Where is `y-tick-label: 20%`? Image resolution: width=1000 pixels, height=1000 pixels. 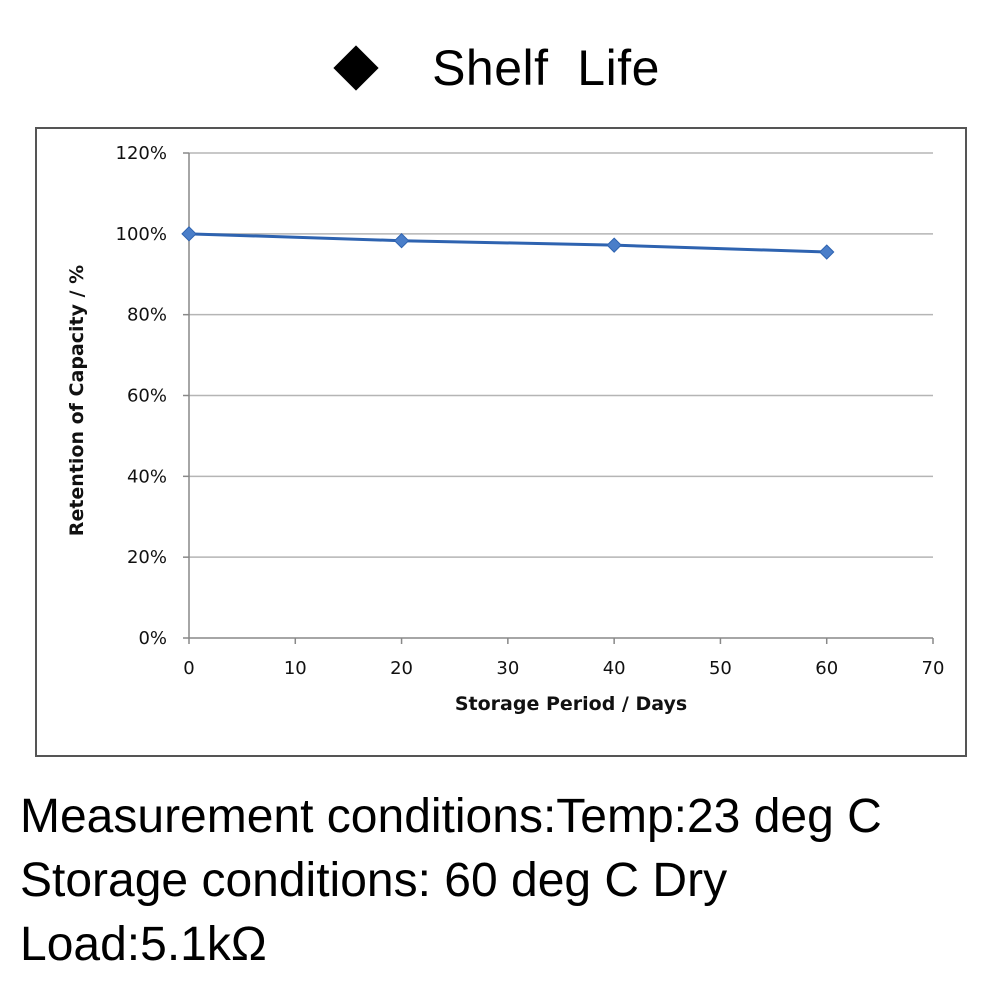
y-tick-label: 20% is located at coordinates (147, 557).